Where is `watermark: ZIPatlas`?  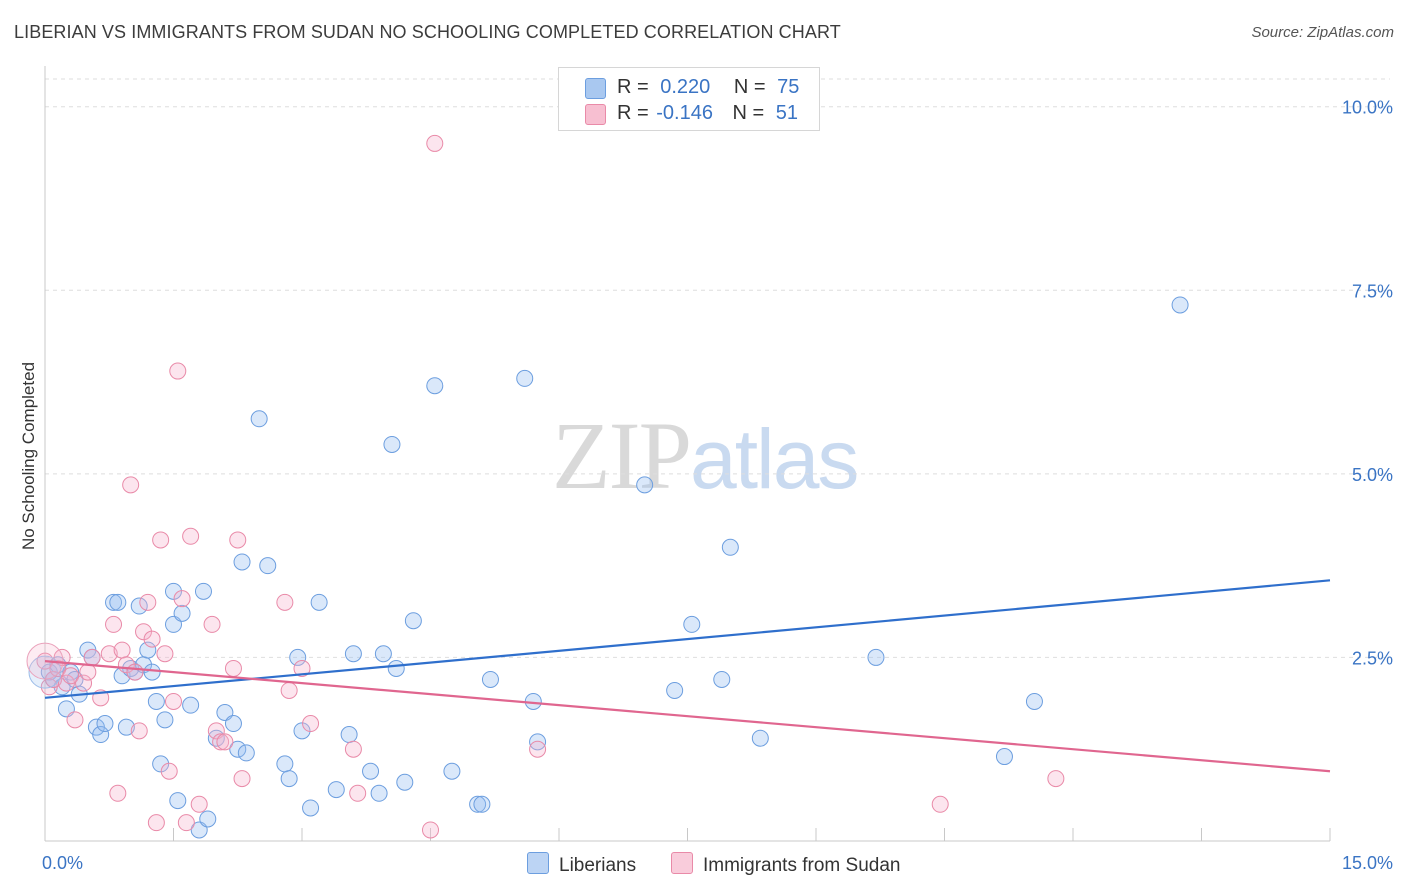 watermark: ZIPatlas is located at coordinates (705, 455).